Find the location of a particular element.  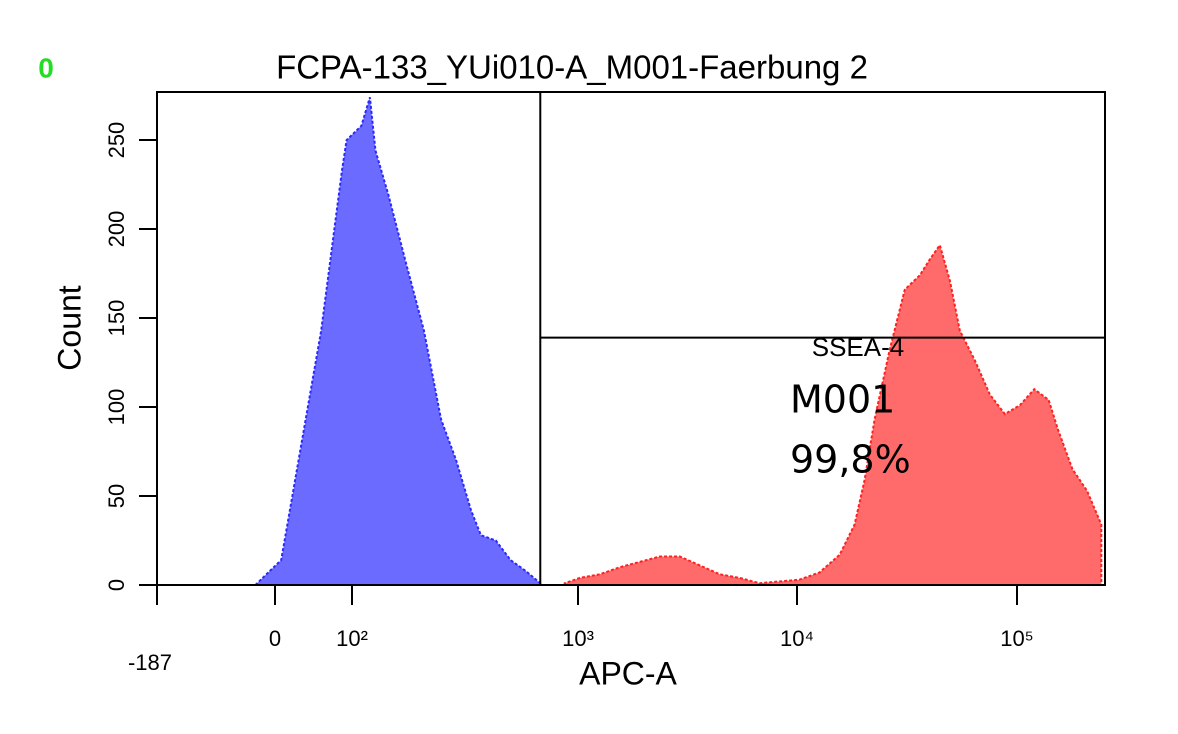

y-tick-label: 200 is located at coordinates (116, 229).